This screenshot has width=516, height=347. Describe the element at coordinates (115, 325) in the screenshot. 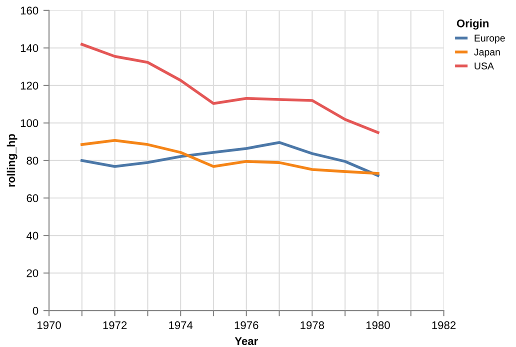

I see `x-tick-label: 1972` at that location.